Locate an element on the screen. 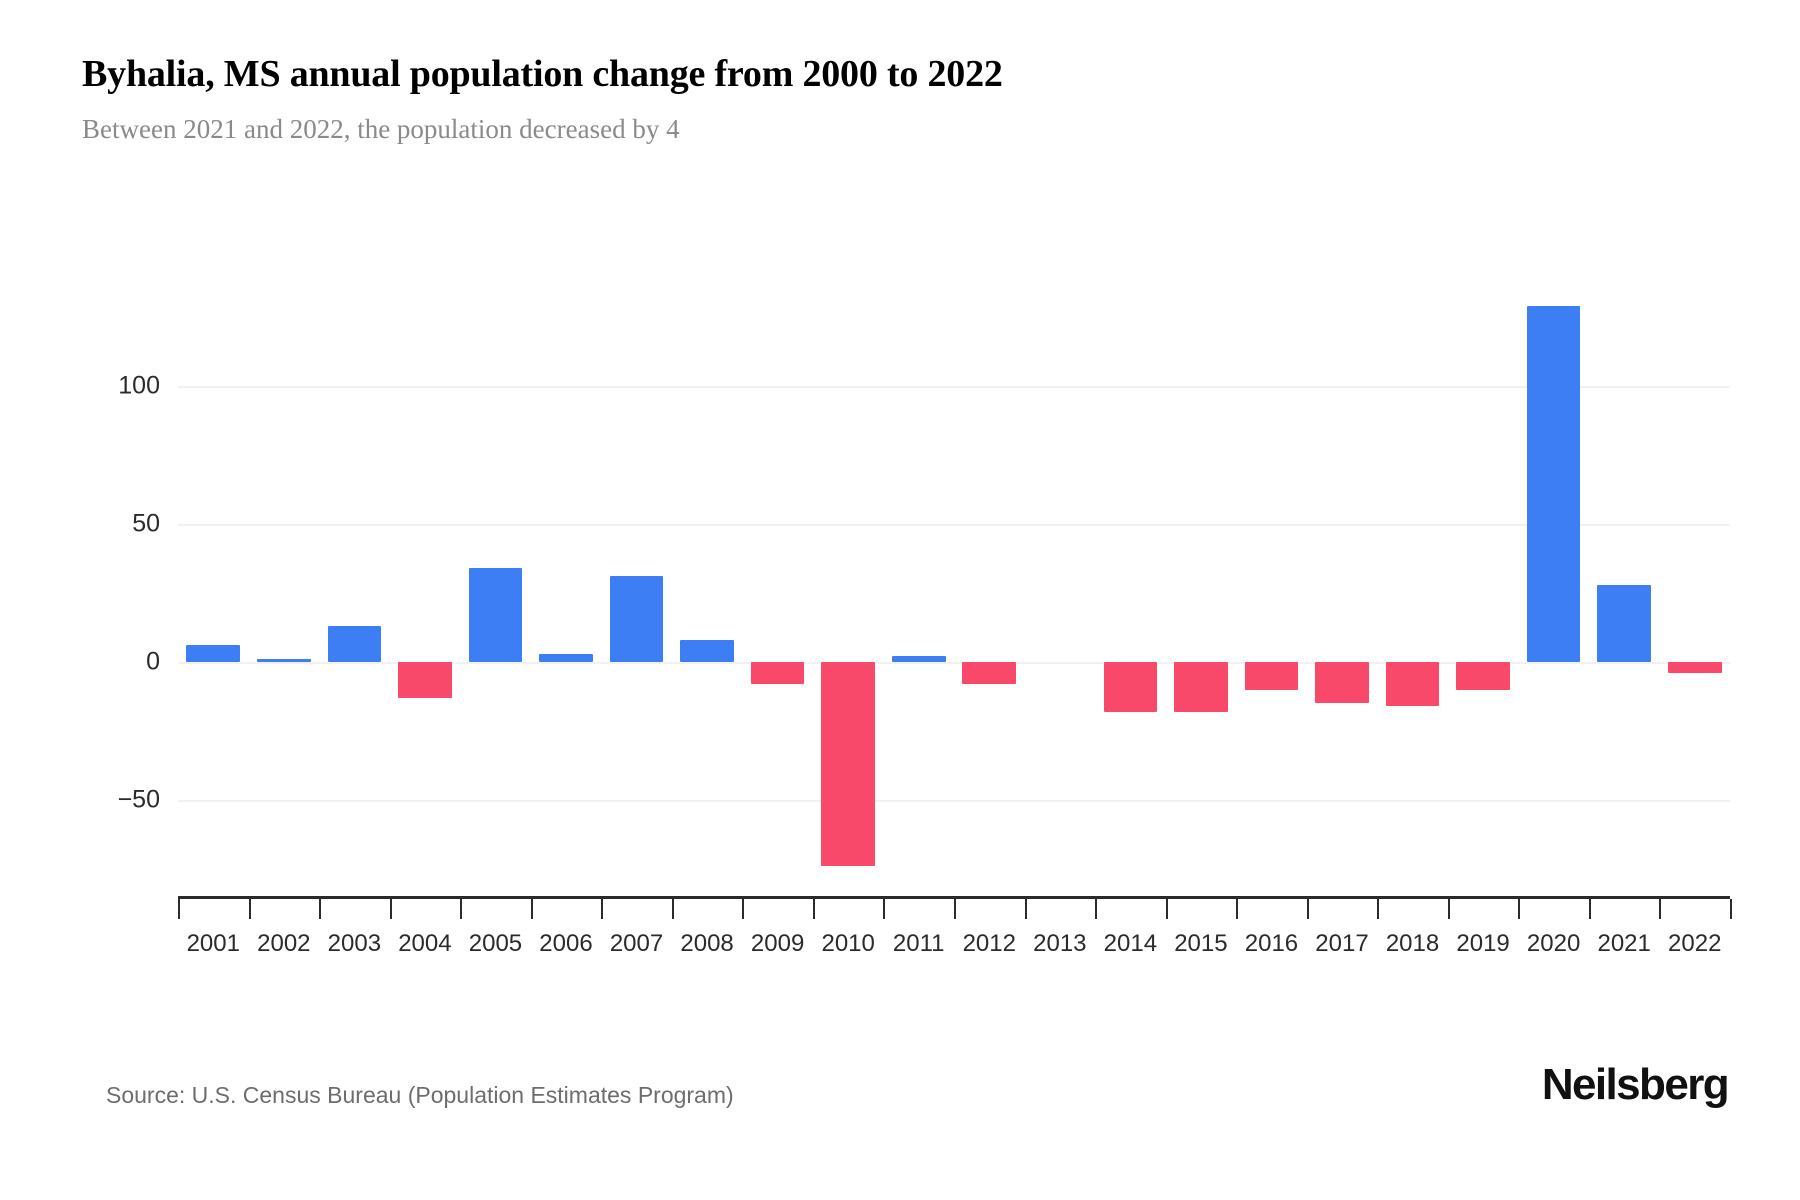 The image size is (1800, 1200). x-axis-tick-label: 2017 is located at coordinates (1342, 943).